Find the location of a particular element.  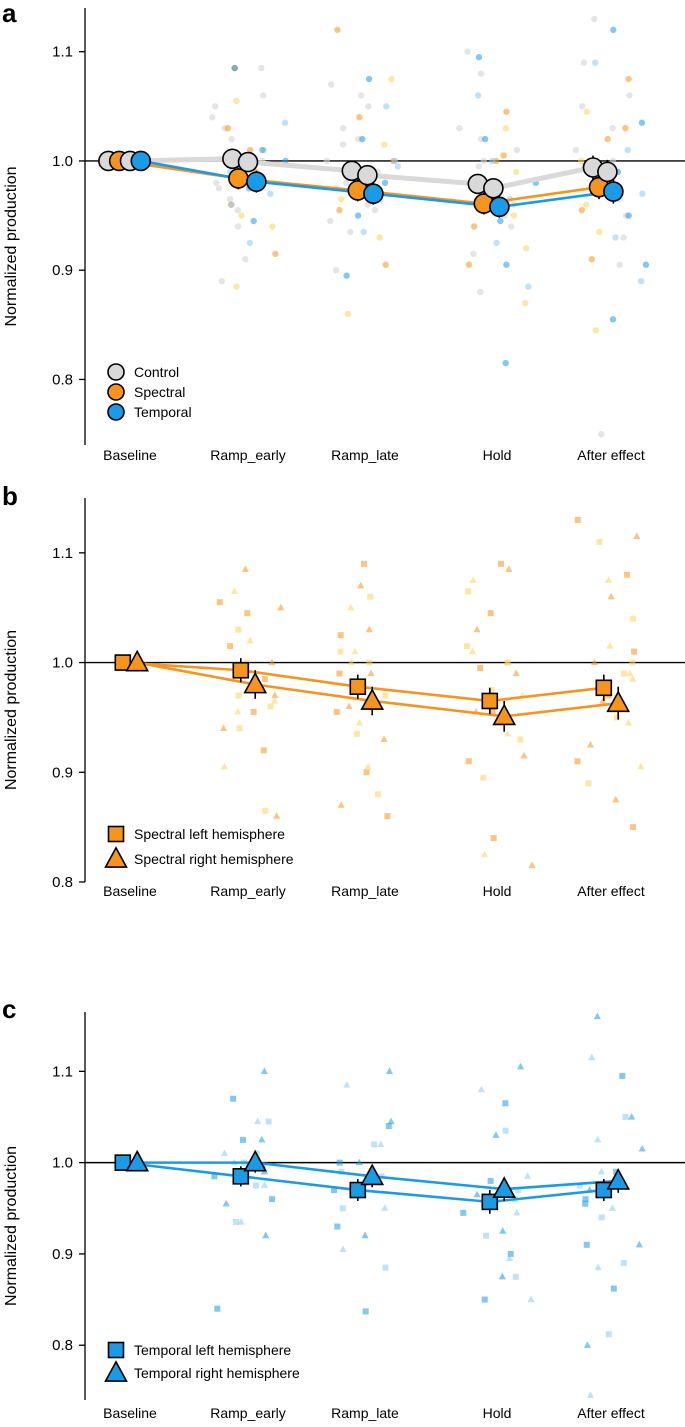

legend-label: Spectral left hemisphere is located at coordinates (209, 834).